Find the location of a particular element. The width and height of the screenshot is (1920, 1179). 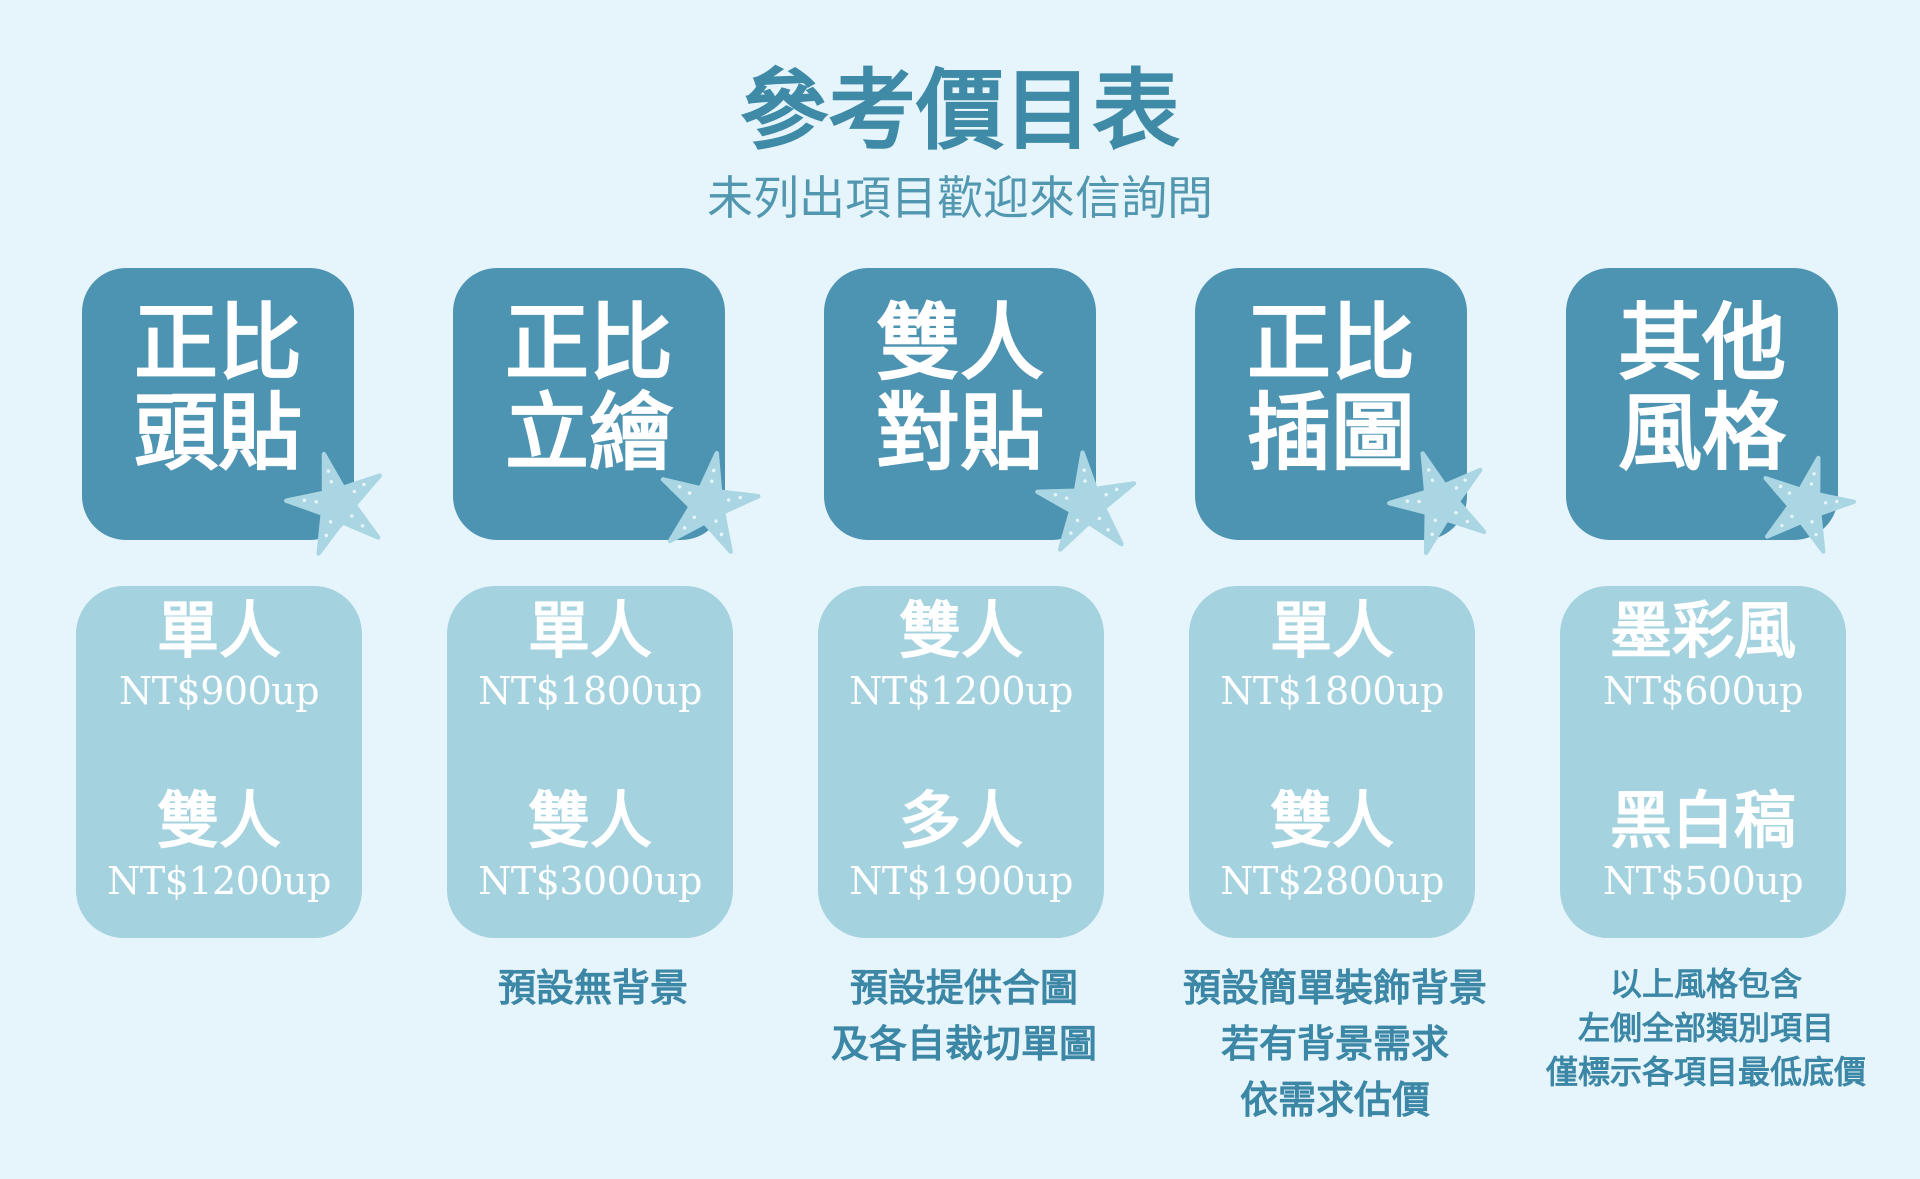

tier-price: NT$500up is located at coordinates (1703, 881).